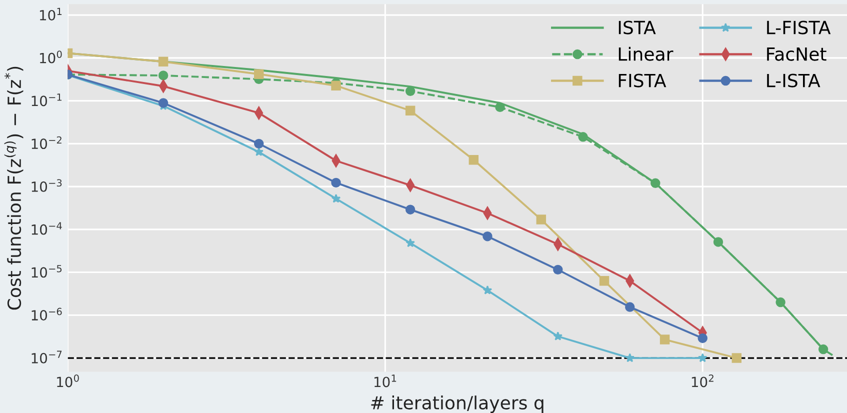 The width and height of the screenshot is (847, 413). What do you see at coordinates (47, 228) in the screenshot?
I see `y-tick-label: 10$^{−4}$` at bounding box center [47, 228].